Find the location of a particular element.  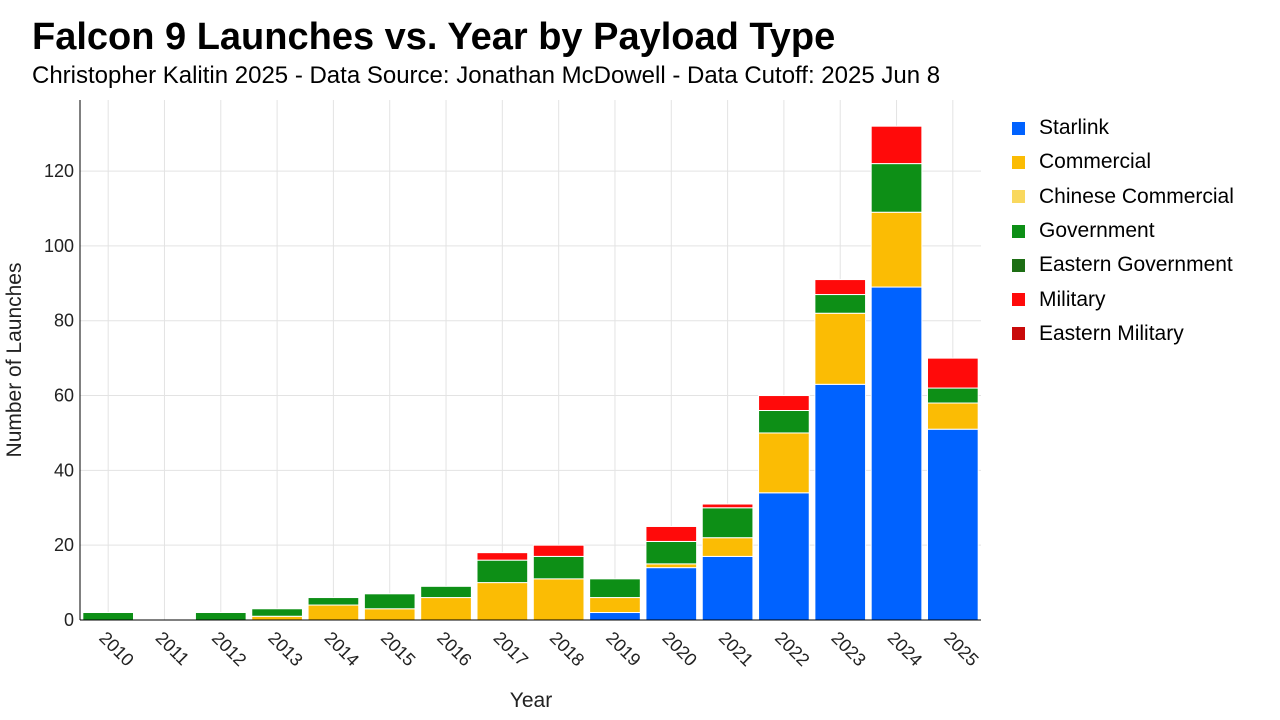

legend-label: Military is located at coordinates (1072, 299).